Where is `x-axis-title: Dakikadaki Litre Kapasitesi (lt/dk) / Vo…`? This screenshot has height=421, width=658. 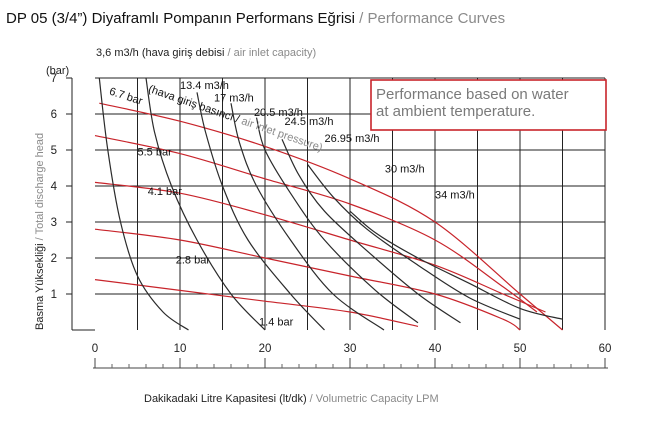 x-axis-title: Dakikadaki Litre Kapasitesi (lt/dk) / Vo… is located at coordinates (291, 399).